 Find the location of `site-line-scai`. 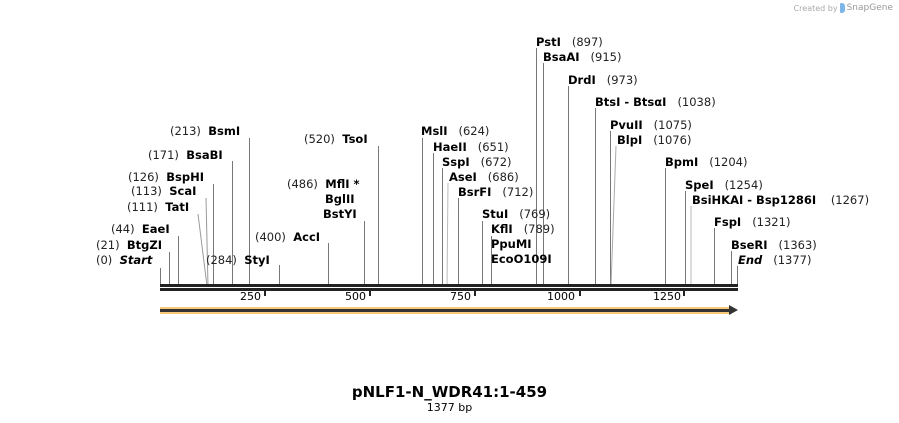

site-line-scai is located at coordinates (207, 242).